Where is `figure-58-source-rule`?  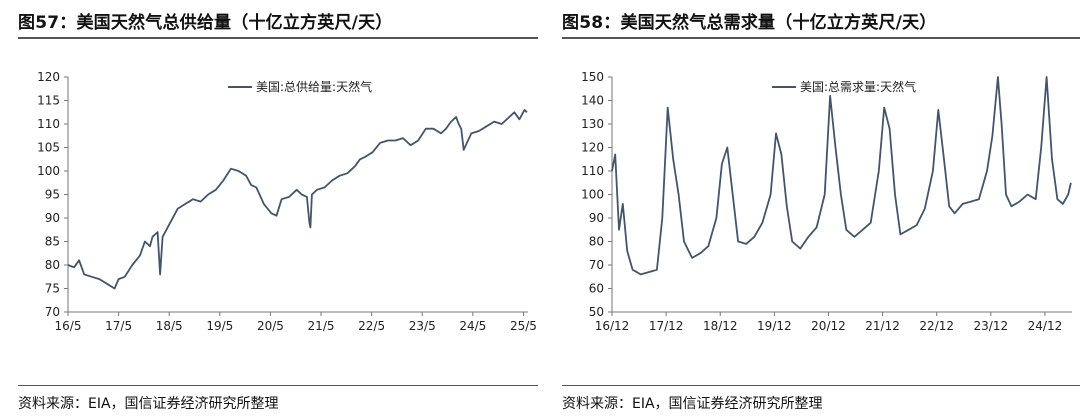
figure-58-source-rule is located at coordinates (821, 385).